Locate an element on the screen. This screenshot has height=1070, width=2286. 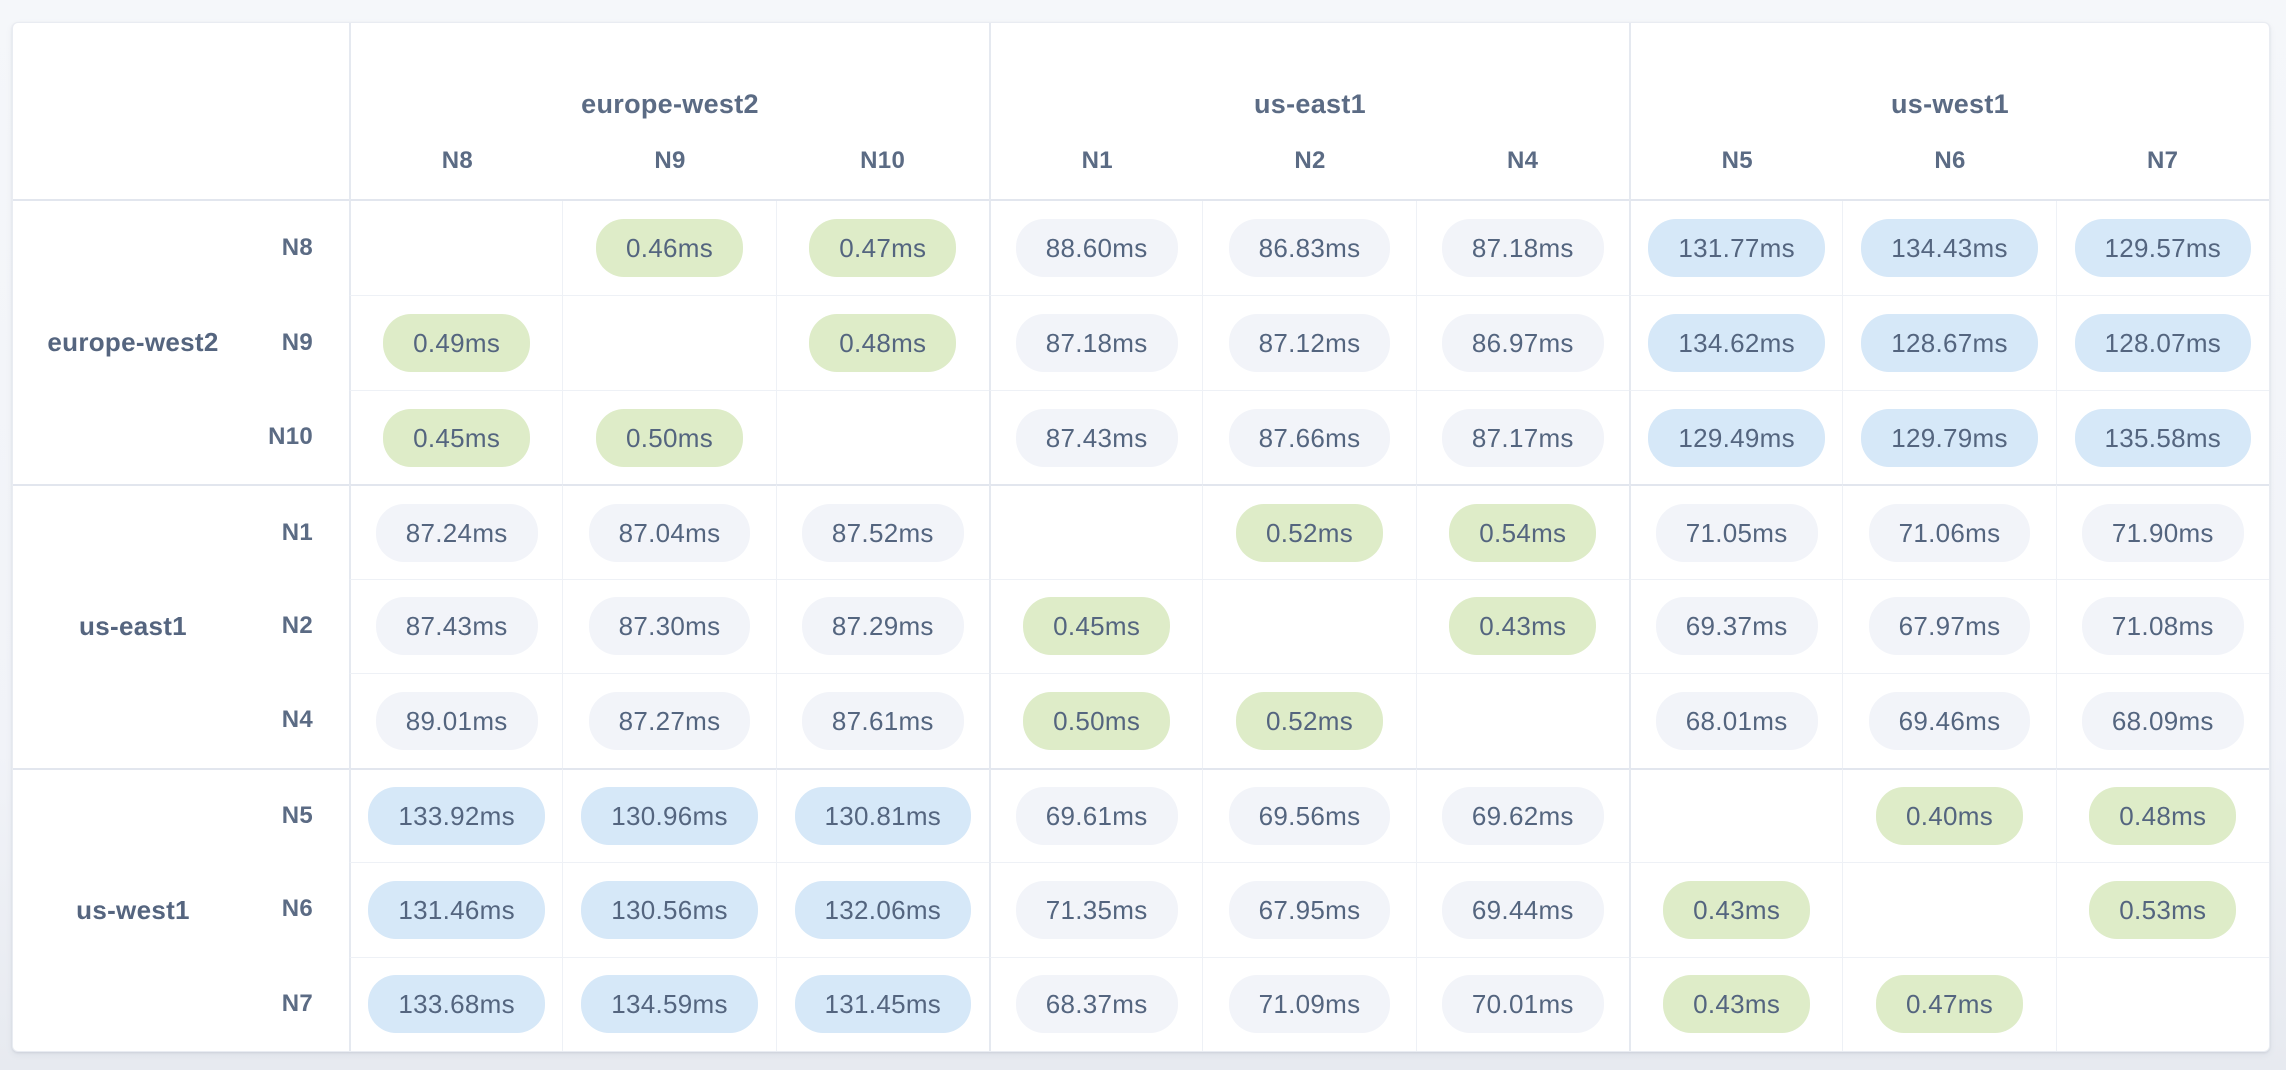
latency-pill: 130.81ms is located at coordinates (883, 815).